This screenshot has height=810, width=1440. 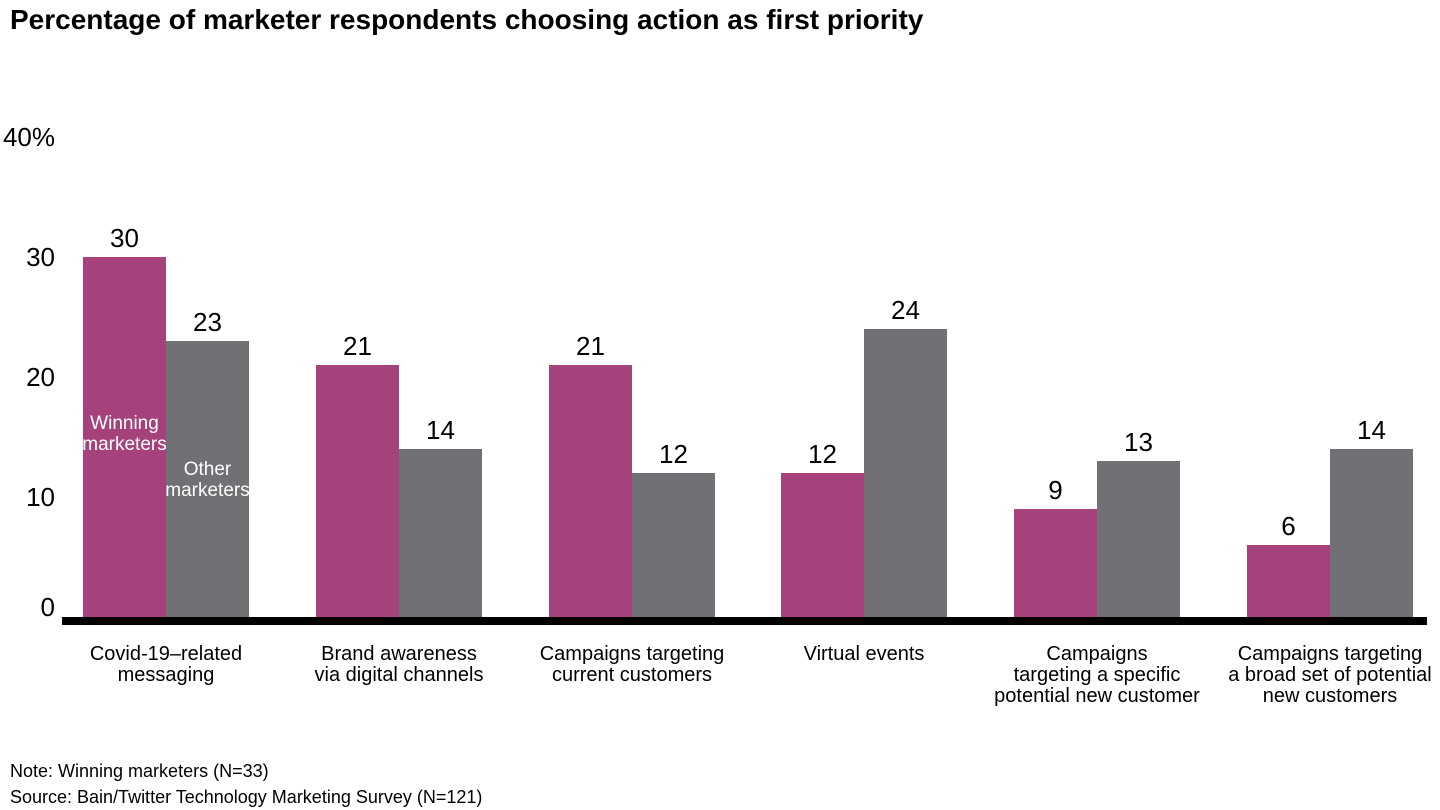 I want to click on bar-value-label: 9, so click(x=1055, y=490).